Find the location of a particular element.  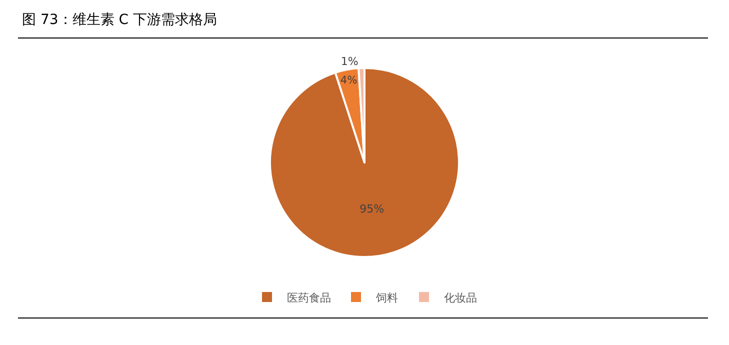

legend-label: 饲料 is located at coordinates (386, 297).